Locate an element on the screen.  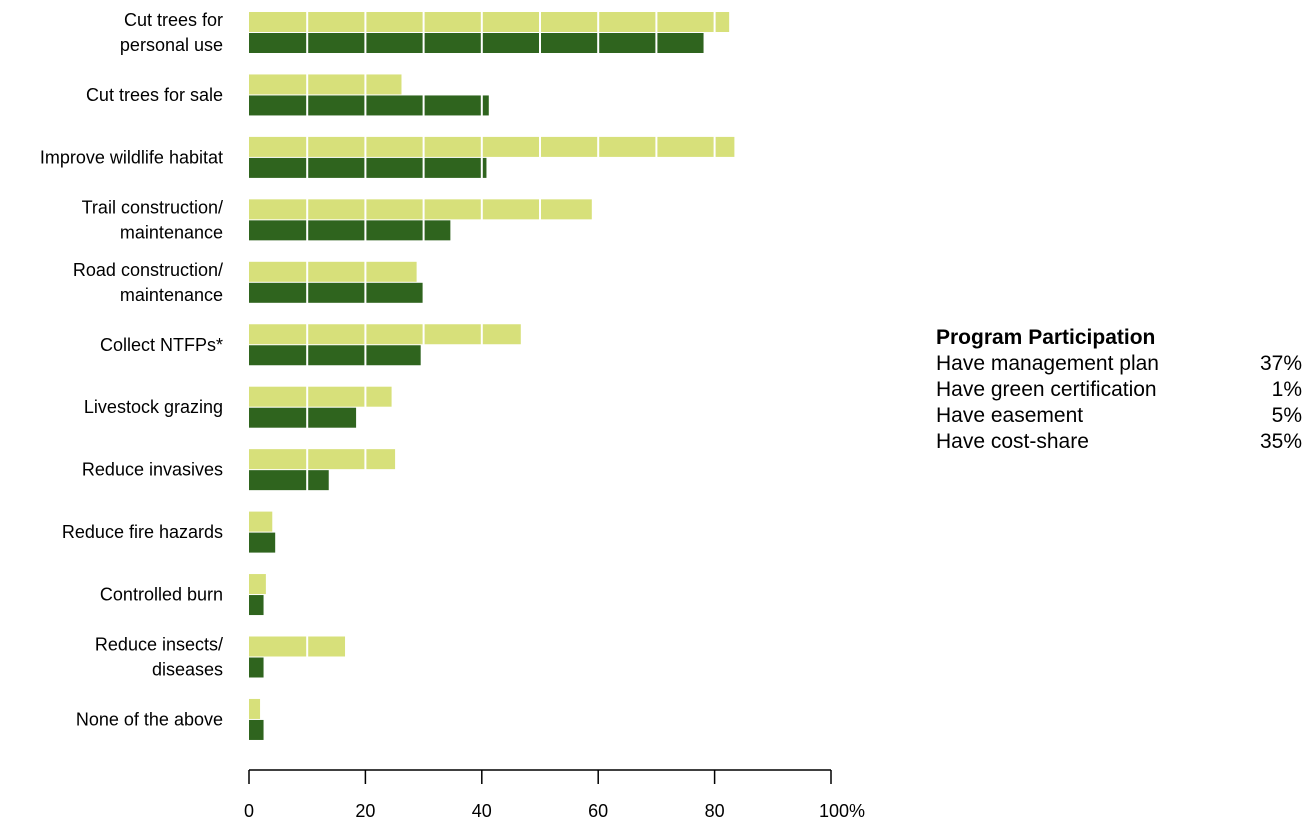
participation-value: 35% is located at coordinates (1280, 441).